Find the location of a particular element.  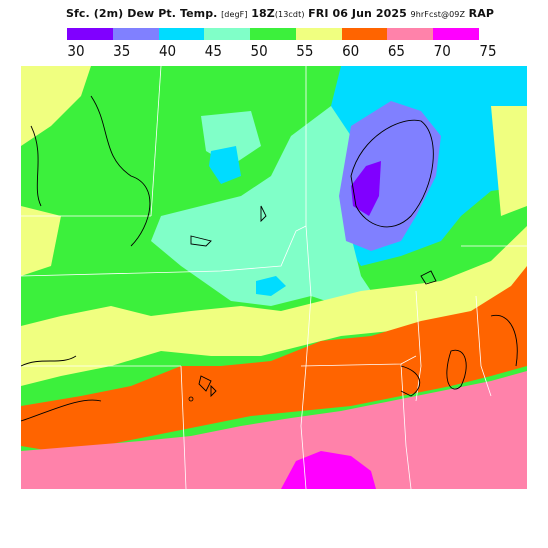

map-marker is located at coordinates (191, 399).